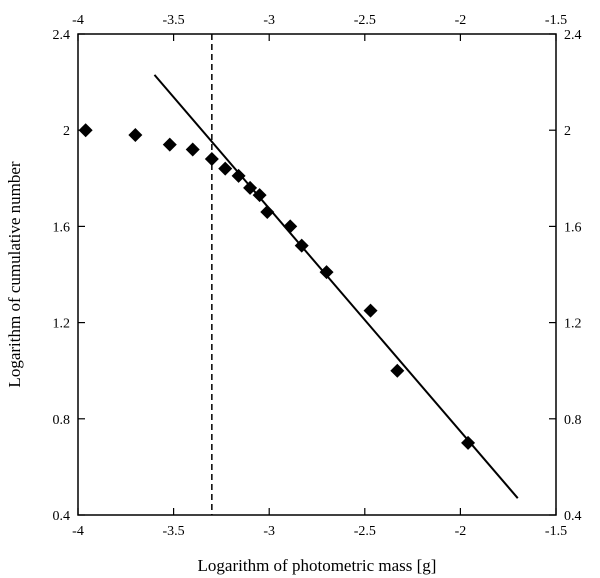  Describe the element at coordinates (14, 274) in the screenshot. I see `y-axis-title: Logarithm of cumulative number` at that location.